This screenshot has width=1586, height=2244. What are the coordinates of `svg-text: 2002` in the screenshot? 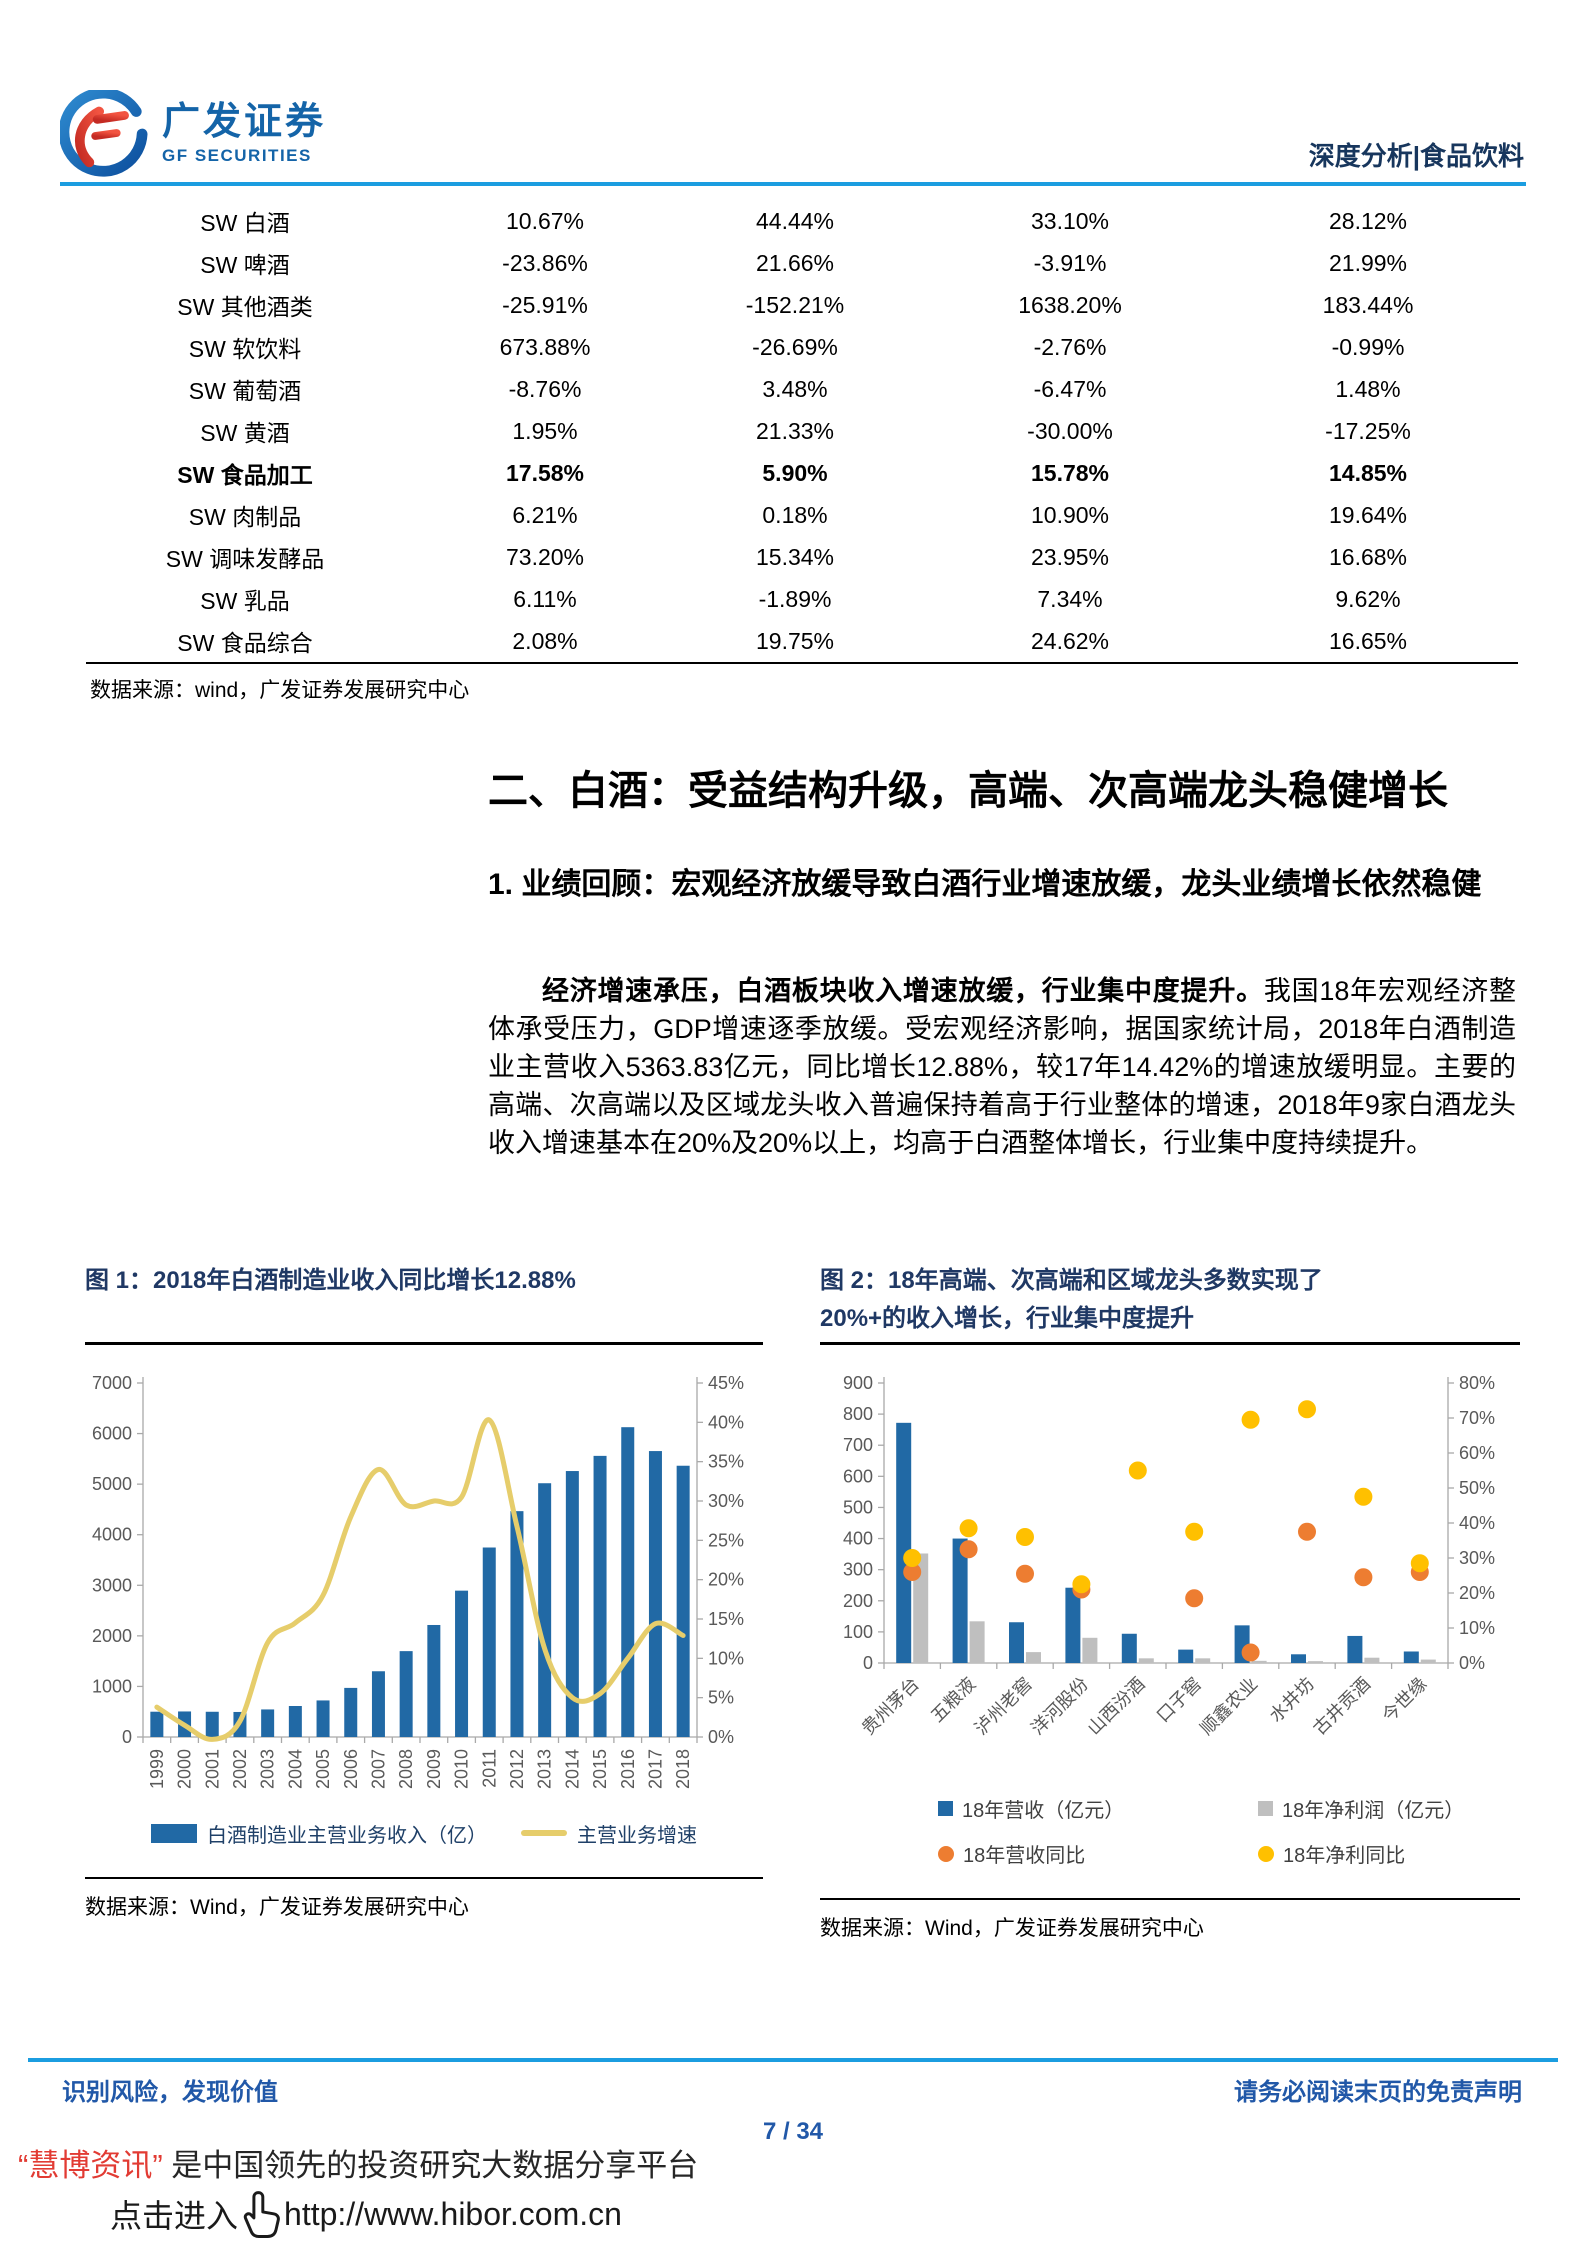 It's located at (240, 1769).